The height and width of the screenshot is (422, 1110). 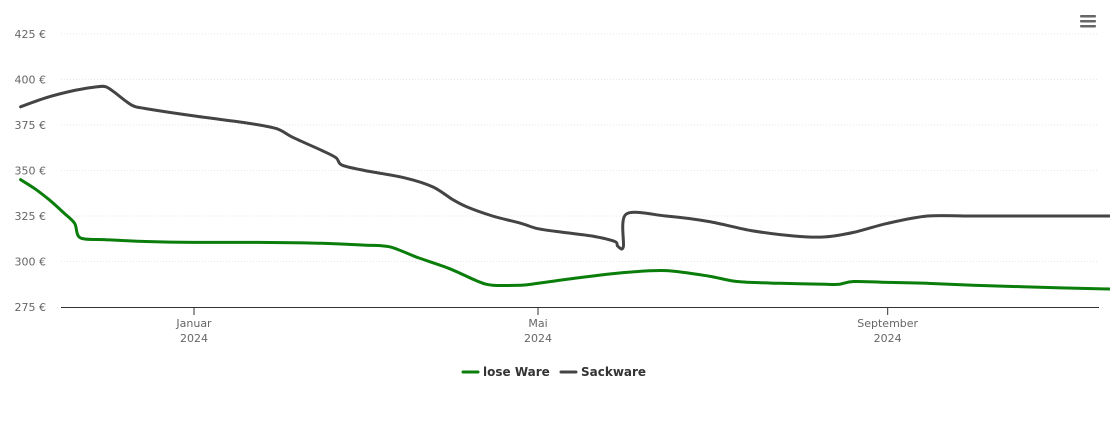 I want to click on y-tick-label: 400 €, so click(x=31, y=80).